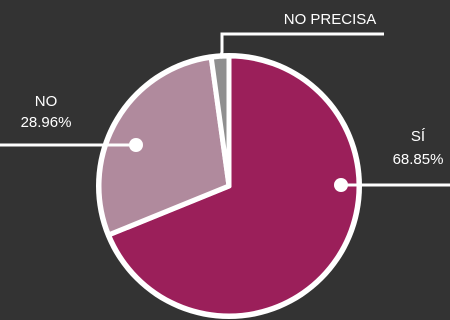 This screenshot has height=320, width=450. I want to click on leader-dot-no, so click(136, 145).